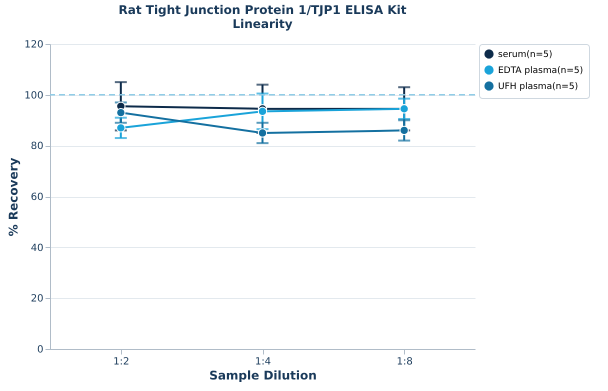 The width and height of the screenshot is (608, 391). What do you see at coordinates (34, 45) in the screenshot?
I see `y-tick-label: 120` at bounding box center [34, 45].